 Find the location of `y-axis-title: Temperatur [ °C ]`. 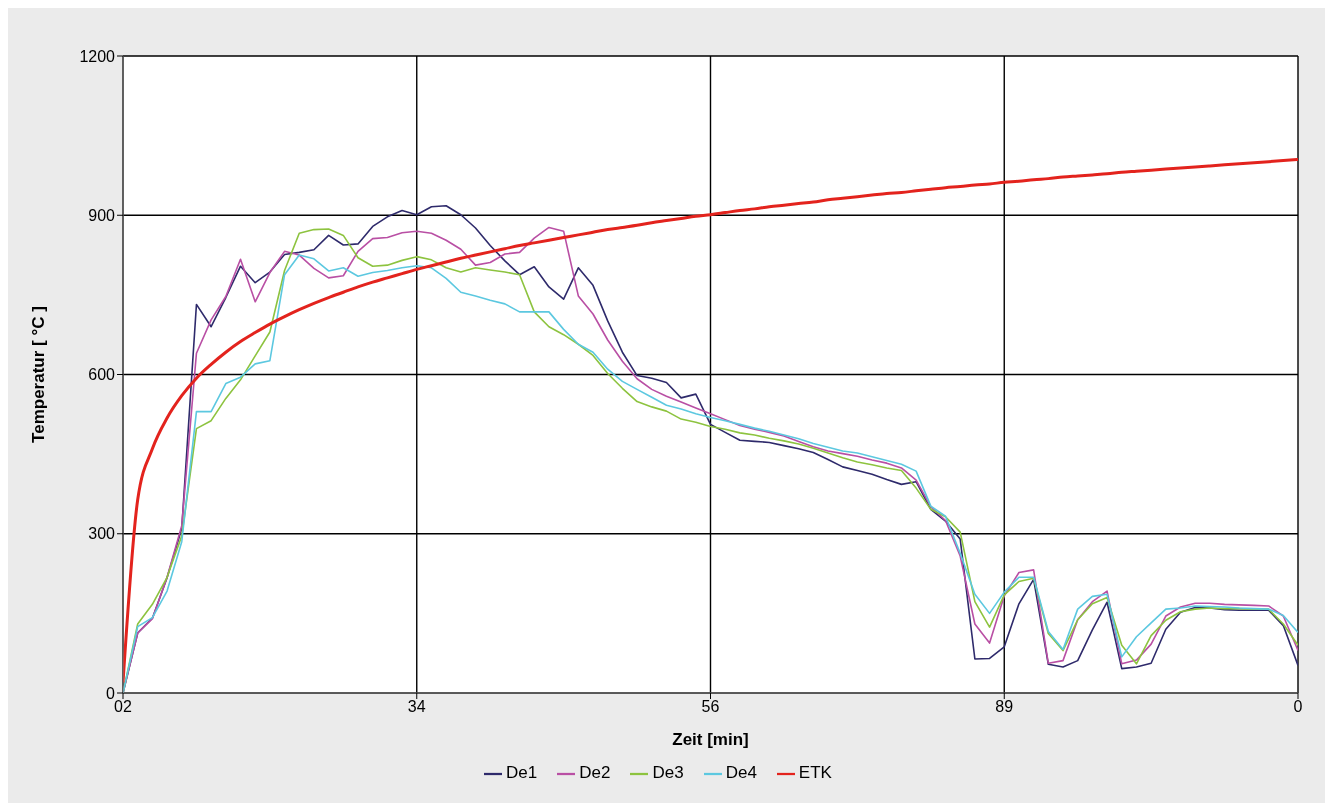

y-axis-title: Temperatur [ °C ] is located at coordinates (39, 374).